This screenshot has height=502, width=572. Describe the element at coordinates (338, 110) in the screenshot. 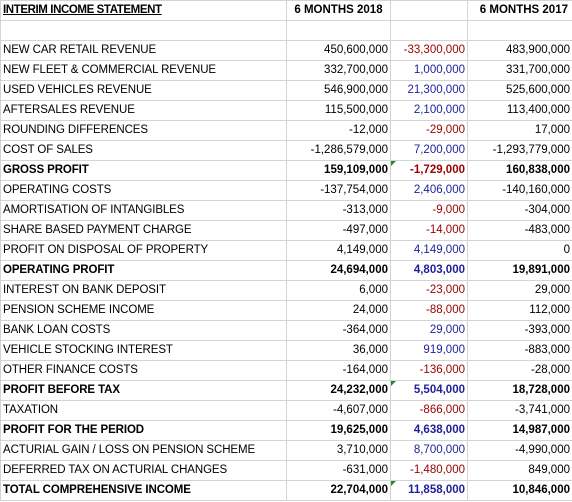

I see `value-2018-cell: 115,500,000` at that location.